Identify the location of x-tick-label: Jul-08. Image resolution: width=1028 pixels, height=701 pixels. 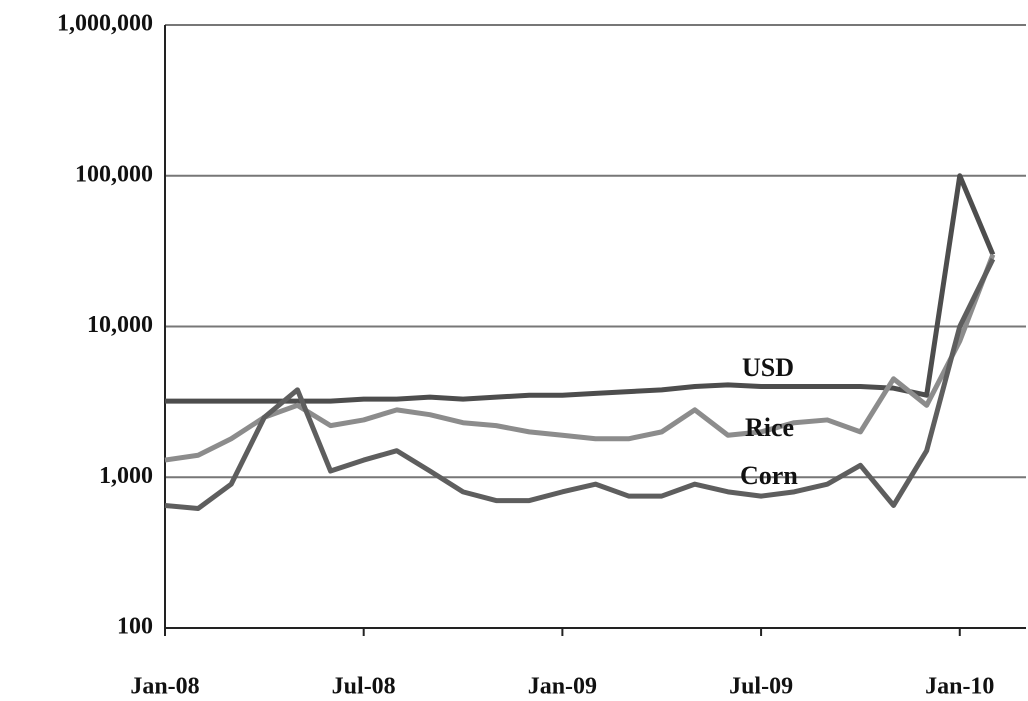
(364, 687).